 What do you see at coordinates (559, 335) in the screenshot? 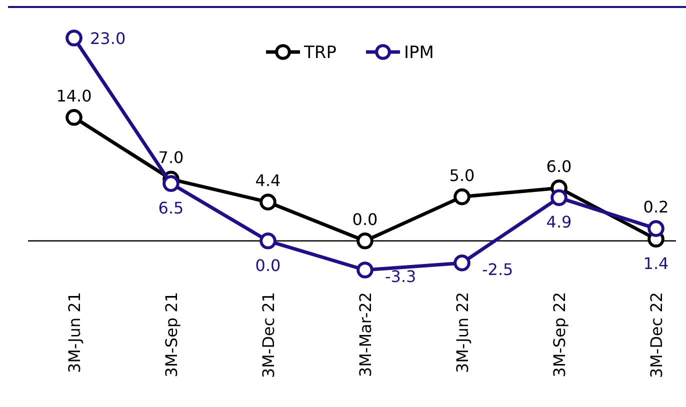
I see `x-tick-label: 3M-Sep 22` at bounding box center [559, 335].